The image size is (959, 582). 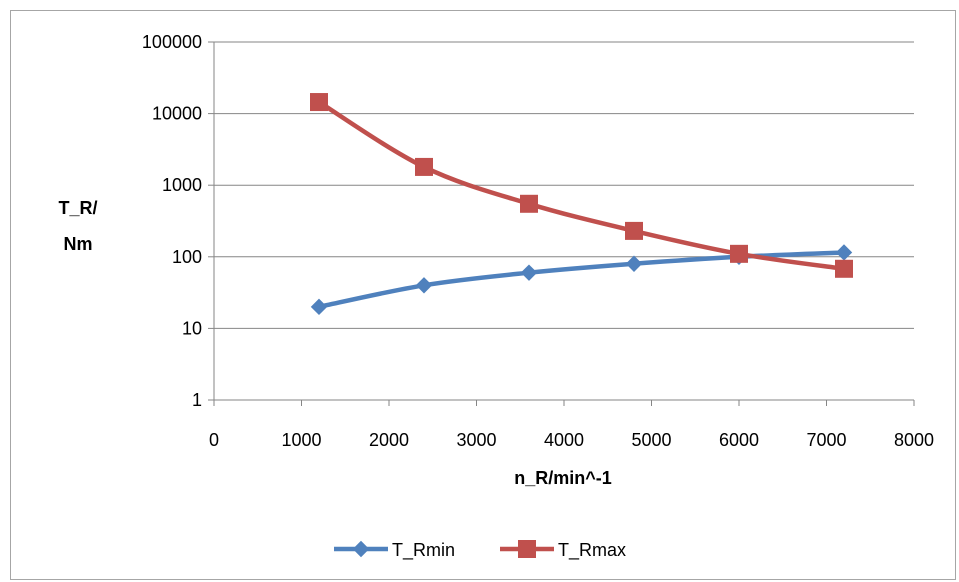 What do you see at coordinates (564, 440) in the screenshot?
I see `x-tick-label: 4000` at bounding box center [564, 440].